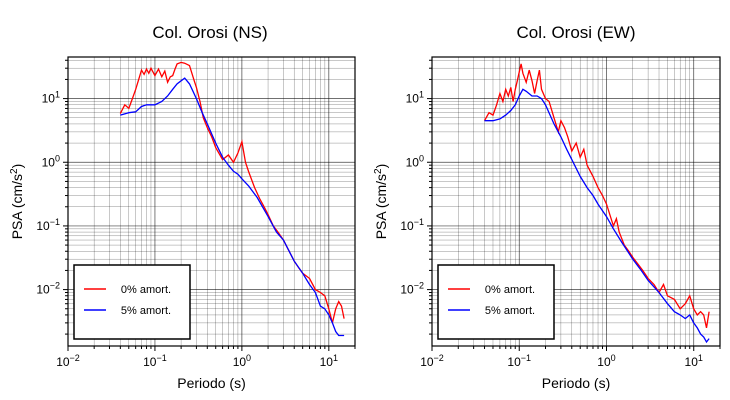 The height and width of the screenshot is (400, 730). I want to click on chart-title: Col. Orosi (EW), so click(576, 32).